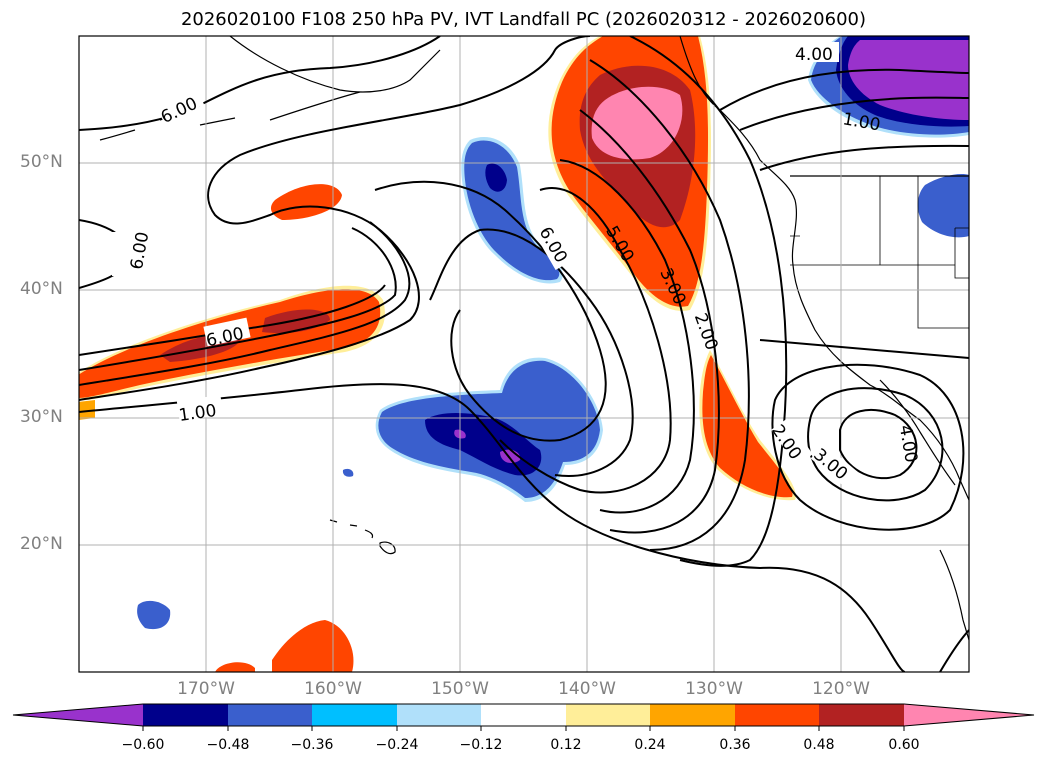 This screenshot has width=1047, height=765. Describe the element at coordinates (814, 55) in the screenshot. I see `contour-label: 4.00` at that location.